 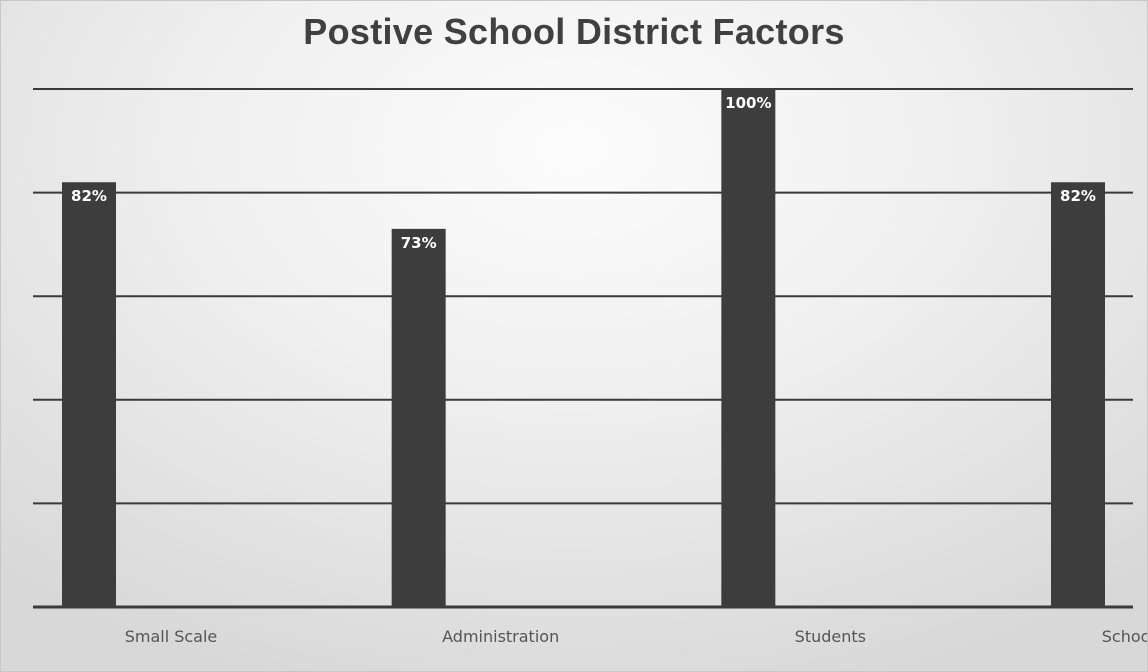 What do you see at coordinates (171, 636) in the screenshot?
I see `category-tick-label: Small Scale` at bounding box center [171, 636].